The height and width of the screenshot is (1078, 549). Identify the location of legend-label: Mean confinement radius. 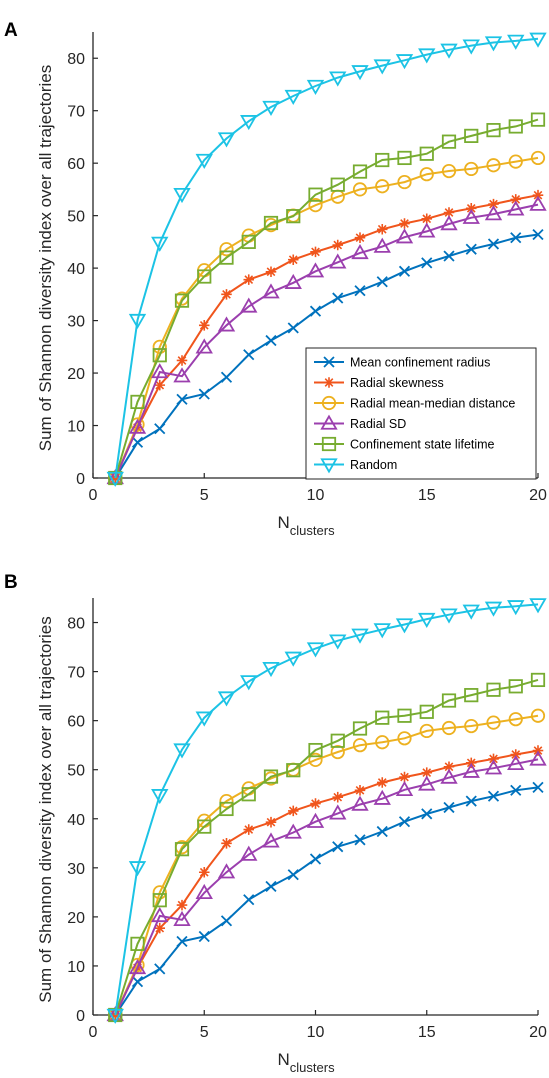
(420, 363).